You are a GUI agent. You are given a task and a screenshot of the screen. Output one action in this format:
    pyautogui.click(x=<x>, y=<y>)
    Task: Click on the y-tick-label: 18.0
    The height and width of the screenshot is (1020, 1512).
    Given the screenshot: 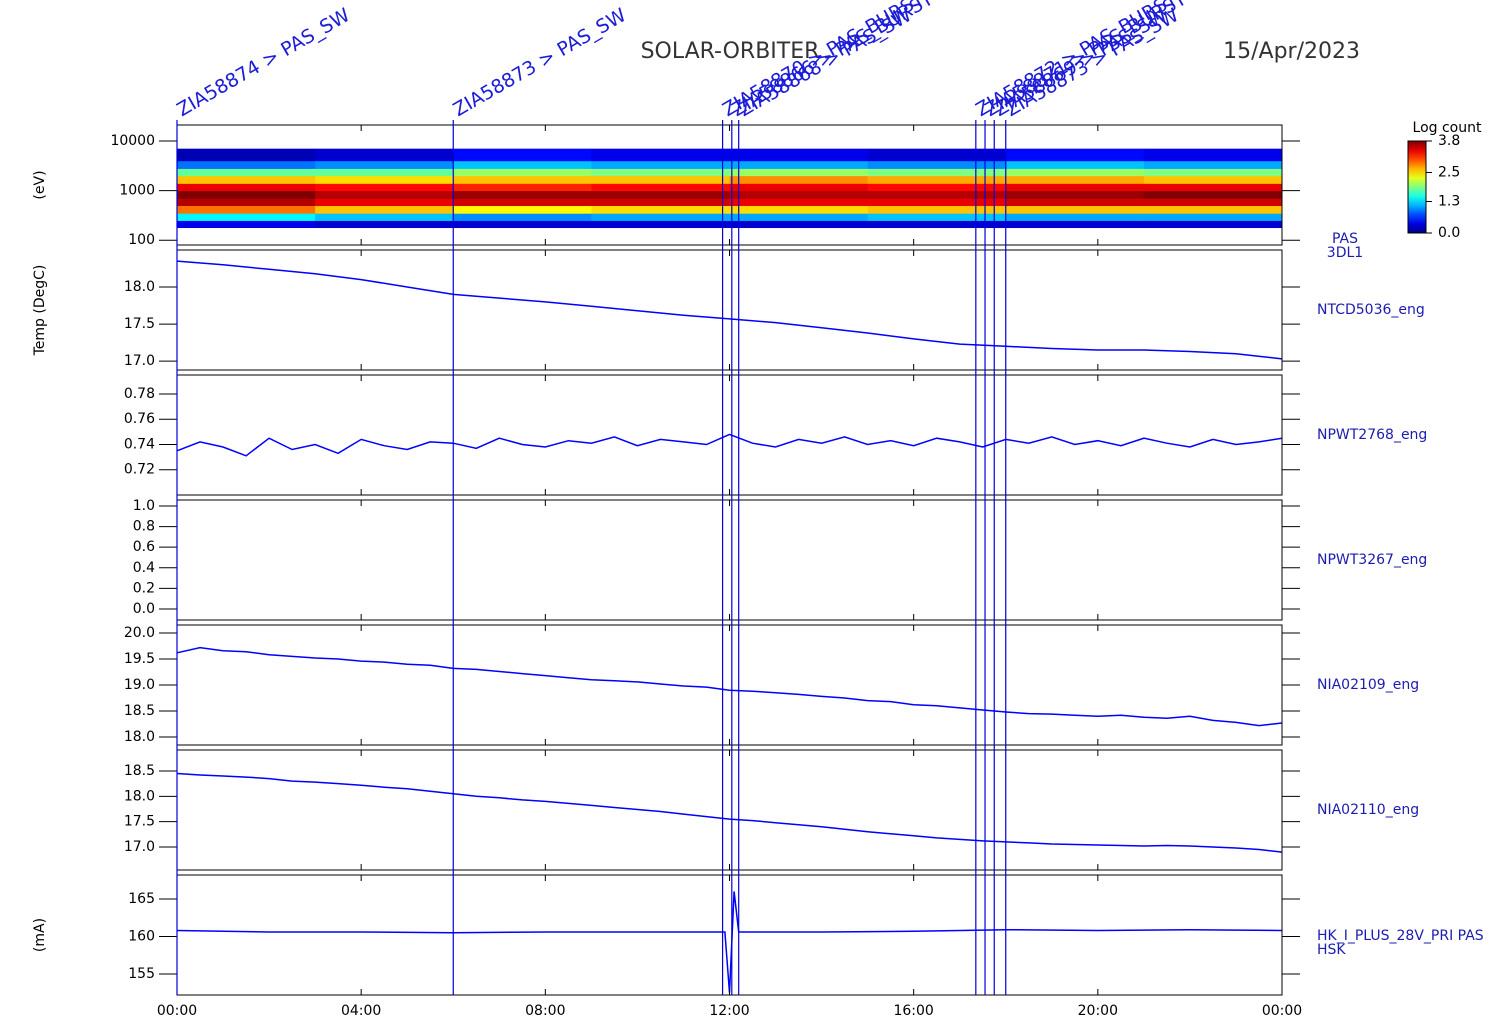 What is the action you would take?
    pyautogui.click(x=139, y=737)
    